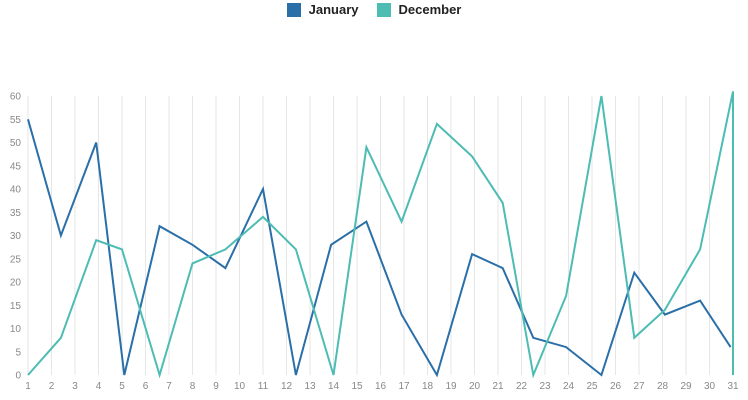  Describe the element at coordinates (240, 386) in the screenshot. I see `x-tick-label: 10` at that location.